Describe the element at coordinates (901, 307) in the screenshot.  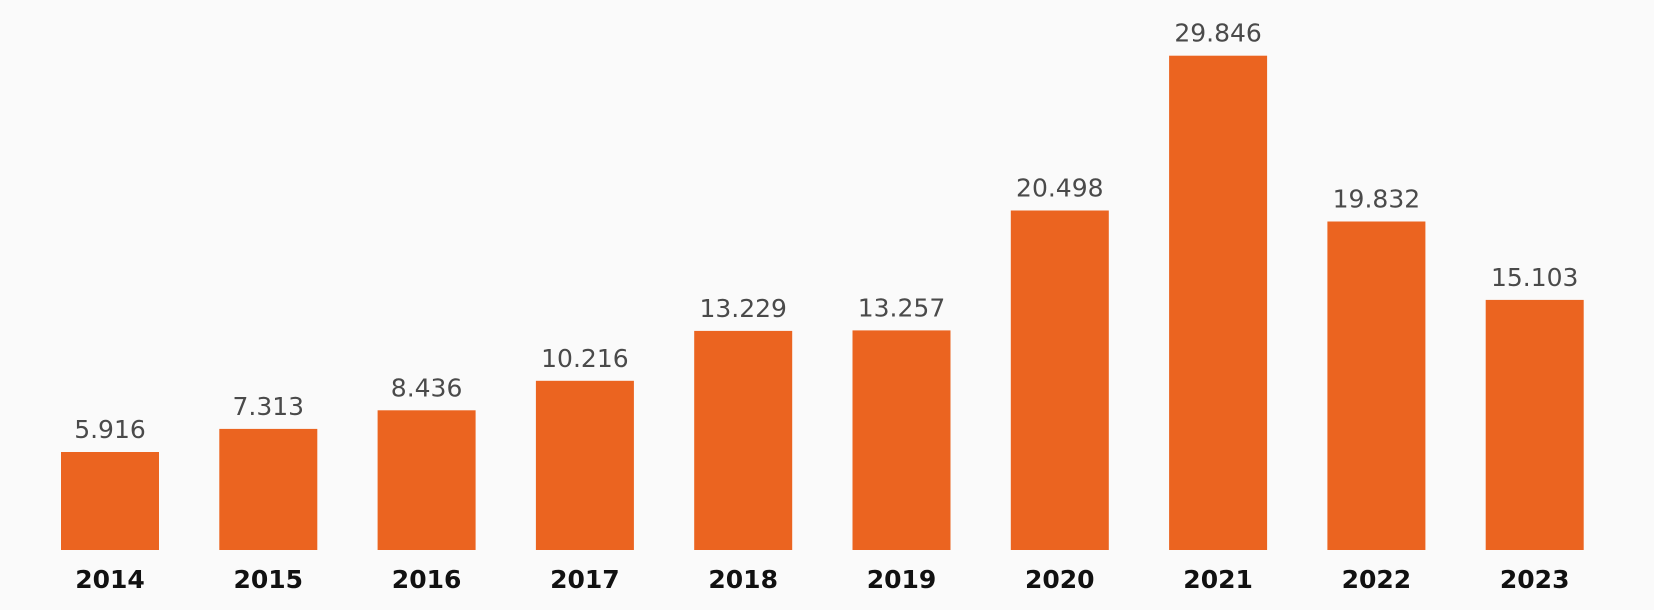
I see `value-label-2019: 13.257` at that location.